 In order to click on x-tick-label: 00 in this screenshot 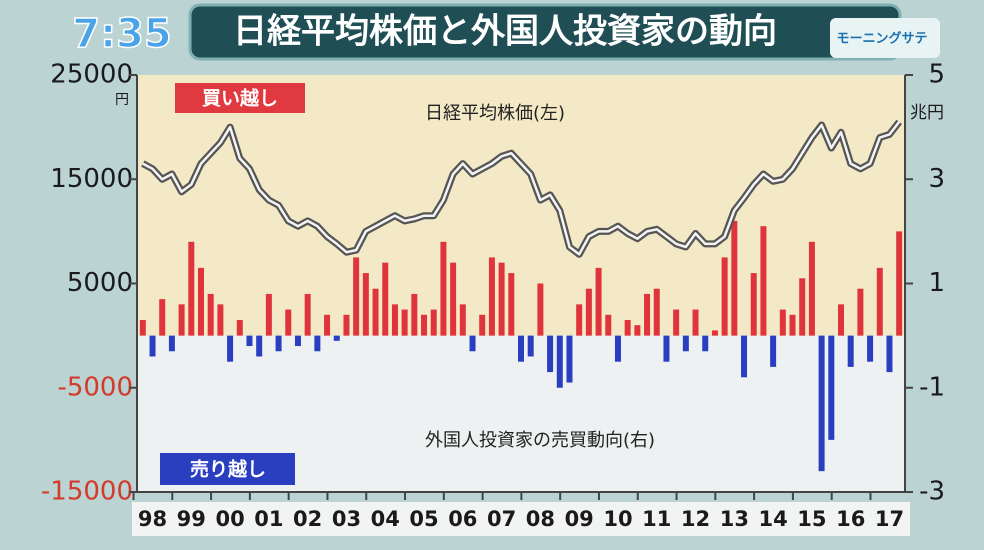, I will do `click(229, 519)`.